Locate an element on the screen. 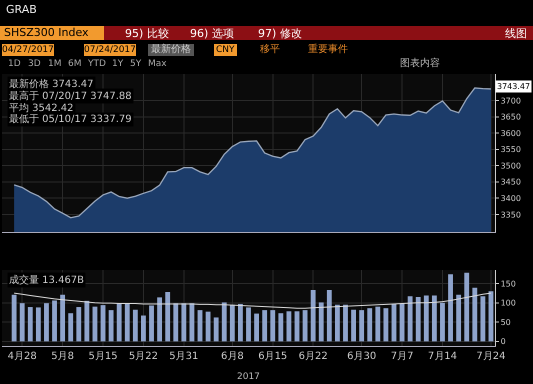  text: 04/27/2017 is located at coordinates (28, 50).